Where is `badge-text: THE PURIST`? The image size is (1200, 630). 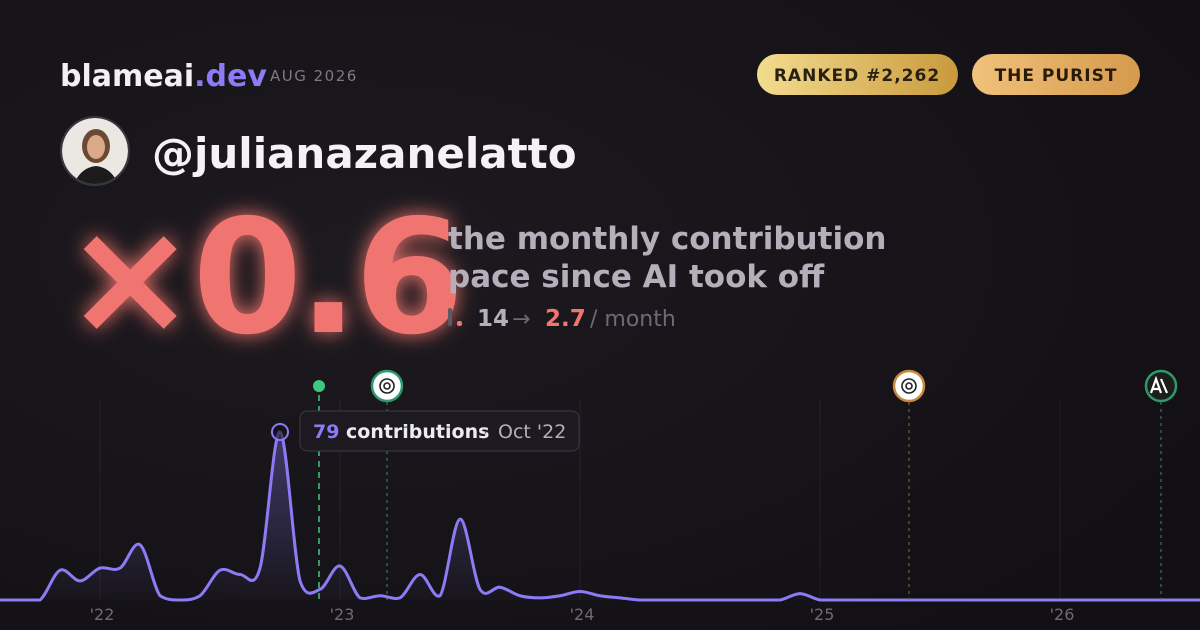 badge-text: THE PURIST is located at coordinates (1056, 76).